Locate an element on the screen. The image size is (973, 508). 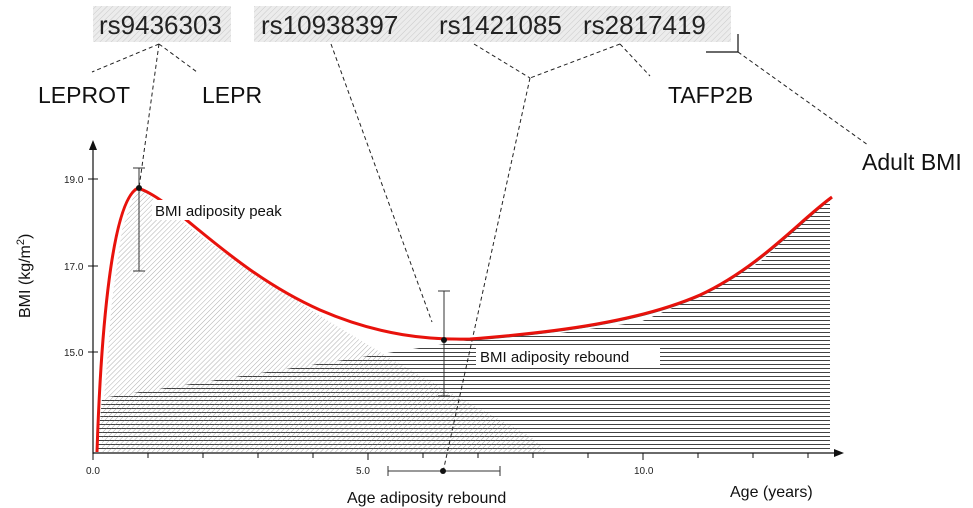
gene-lepr: LEPR is located at coordinates (232, 95).